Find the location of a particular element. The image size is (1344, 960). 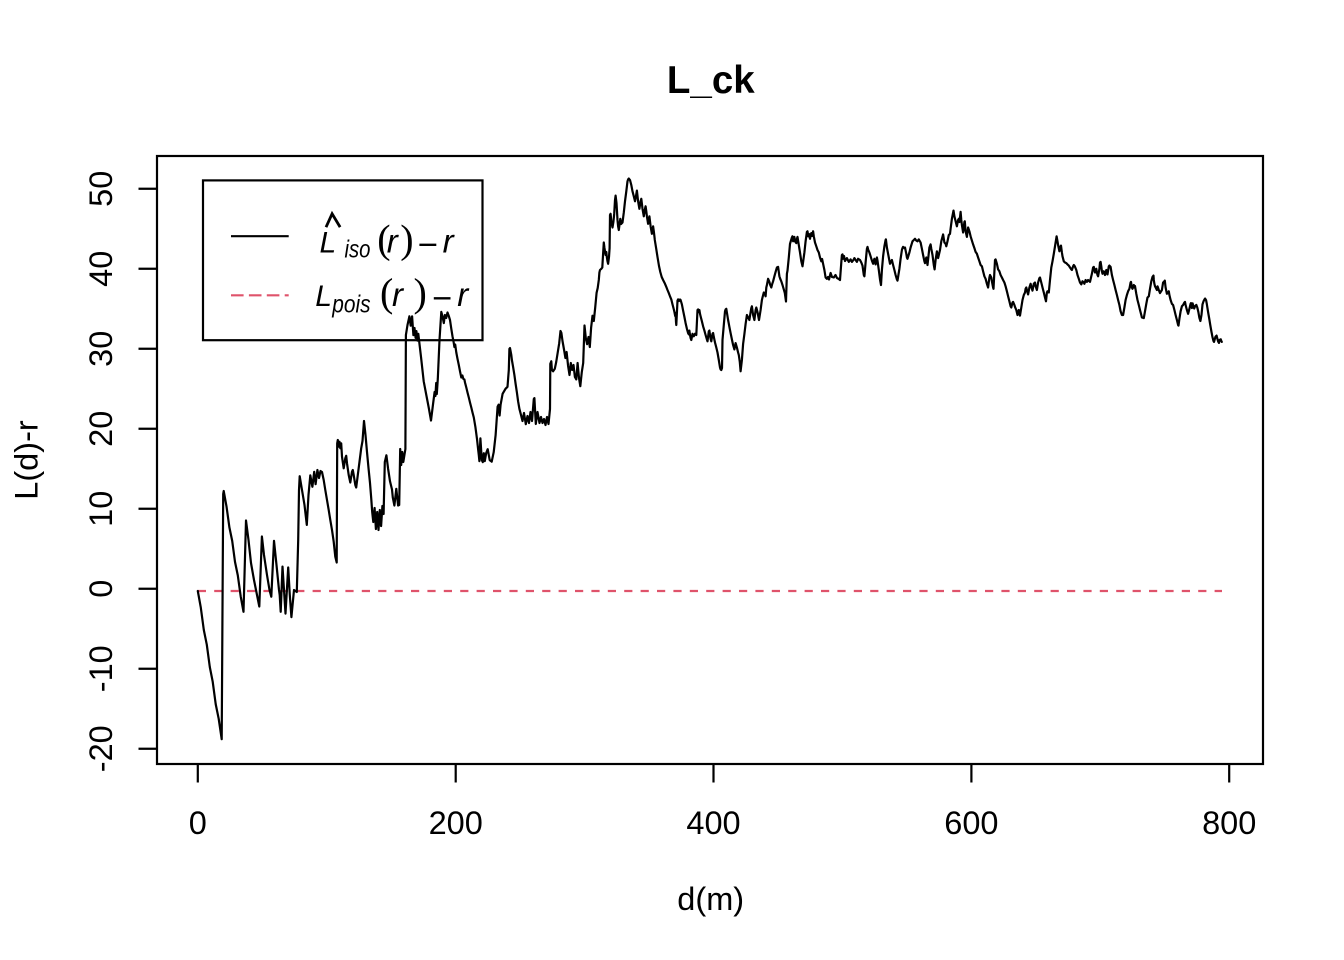

svg-text: 30 is located at coordinates (101, 349).